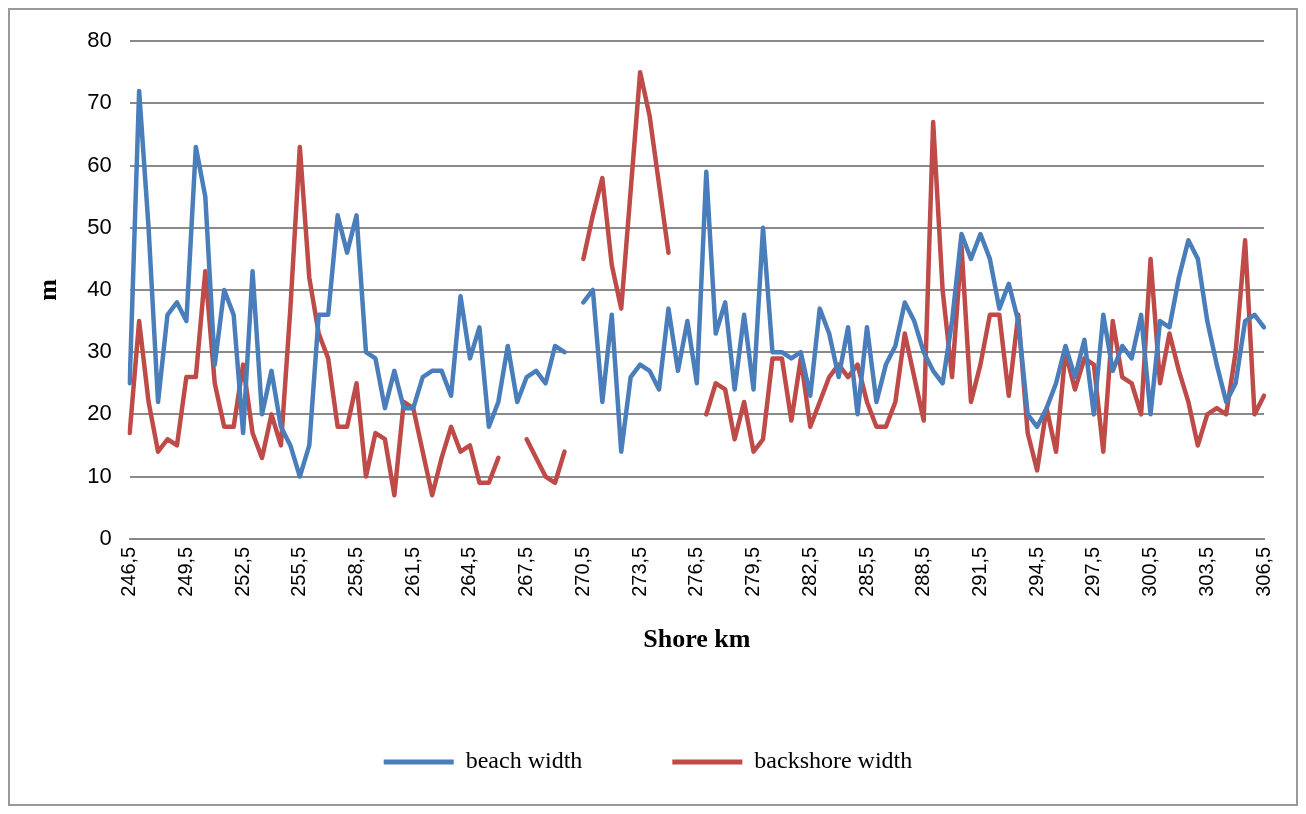  I want to click on y-tick-label: 40, so click(99, 289).